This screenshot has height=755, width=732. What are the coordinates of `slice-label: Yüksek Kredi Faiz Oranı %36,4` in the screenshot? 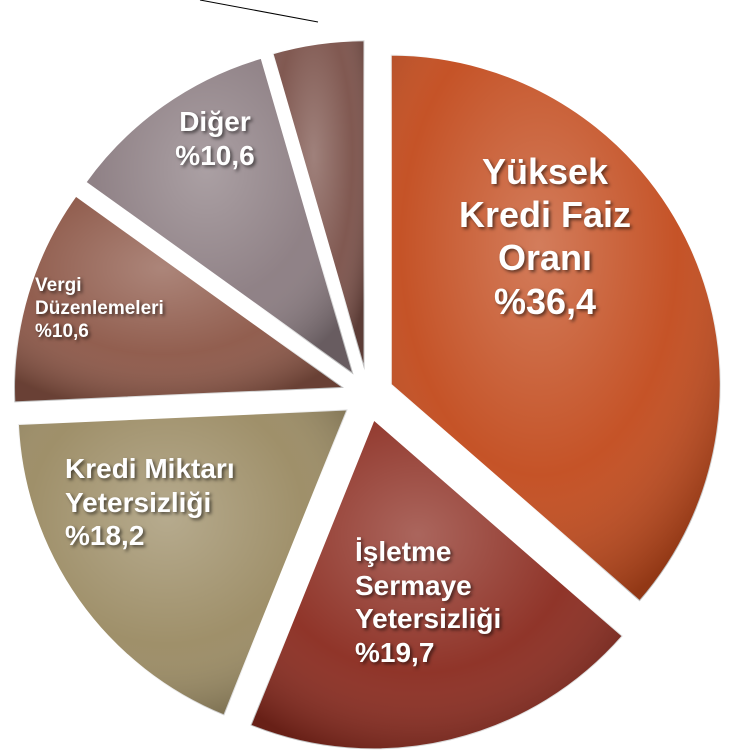 It's located at (545, 236).